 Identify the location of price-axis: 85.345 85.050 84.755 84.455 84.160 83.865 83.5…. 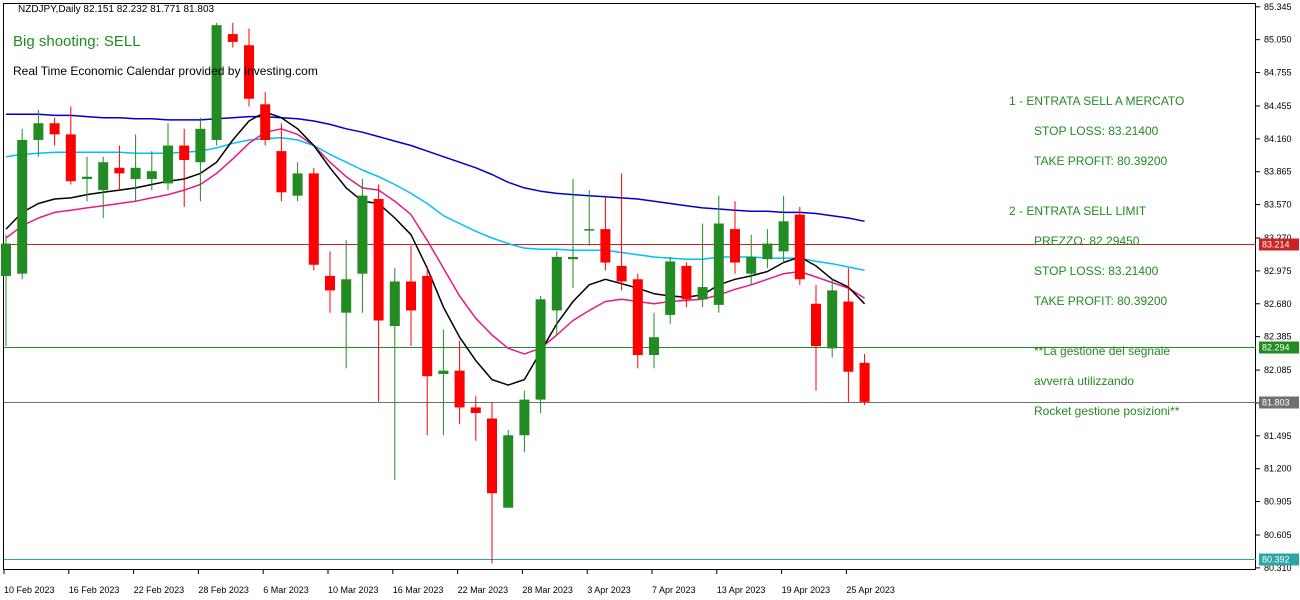
(1274, 287).